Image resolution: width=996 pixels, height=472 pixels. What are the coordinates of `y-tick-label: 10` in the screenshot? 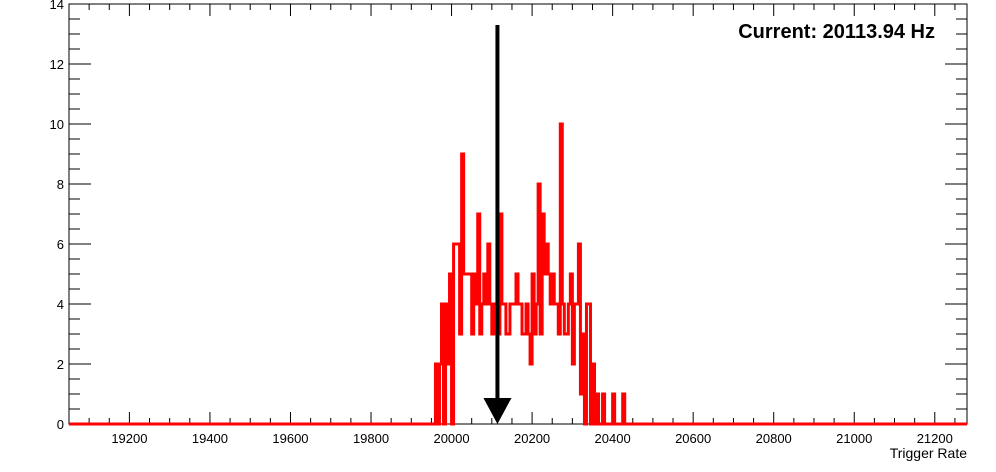 It's located at (57, 124).